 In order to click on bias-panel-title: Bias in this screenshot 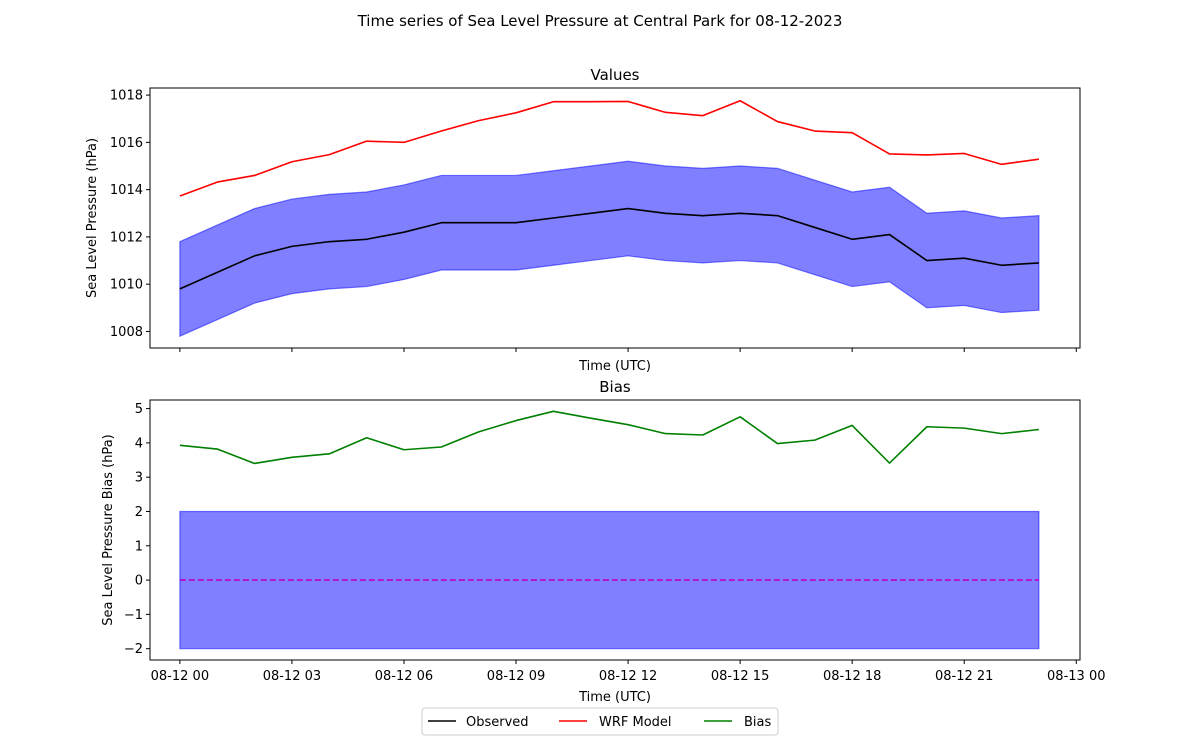, I will do `click(615, 387)`.